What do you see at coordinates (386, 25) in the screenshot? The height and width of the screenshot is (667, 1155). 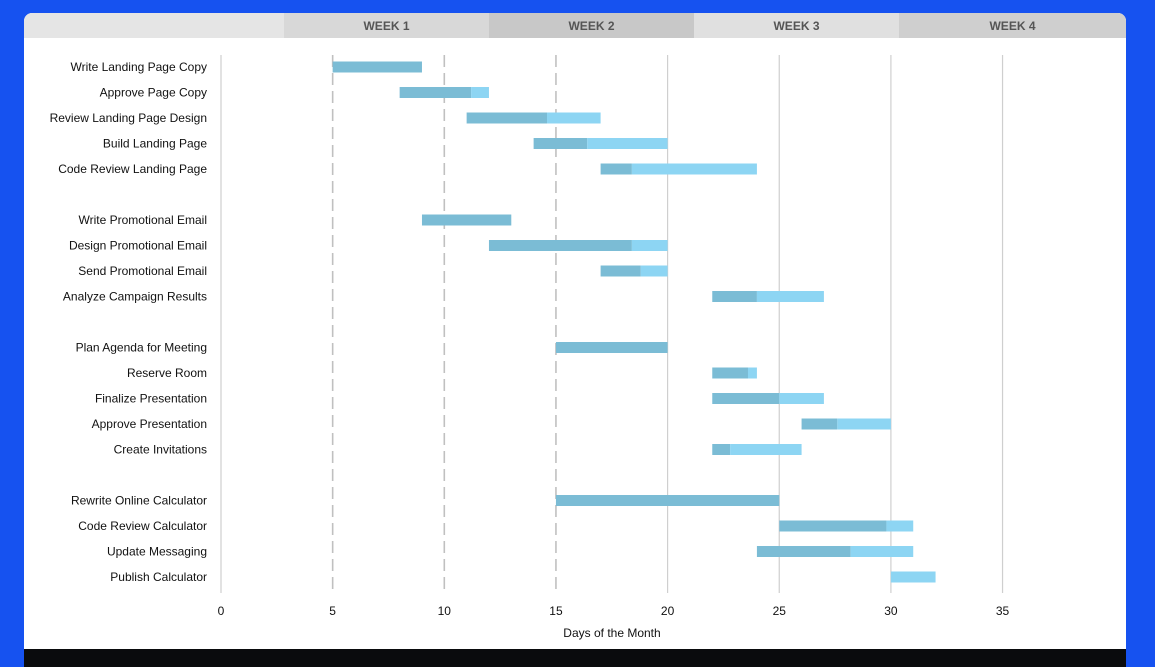 I see `week-1-label: WEEK 1` at bounding box center [386, 25].